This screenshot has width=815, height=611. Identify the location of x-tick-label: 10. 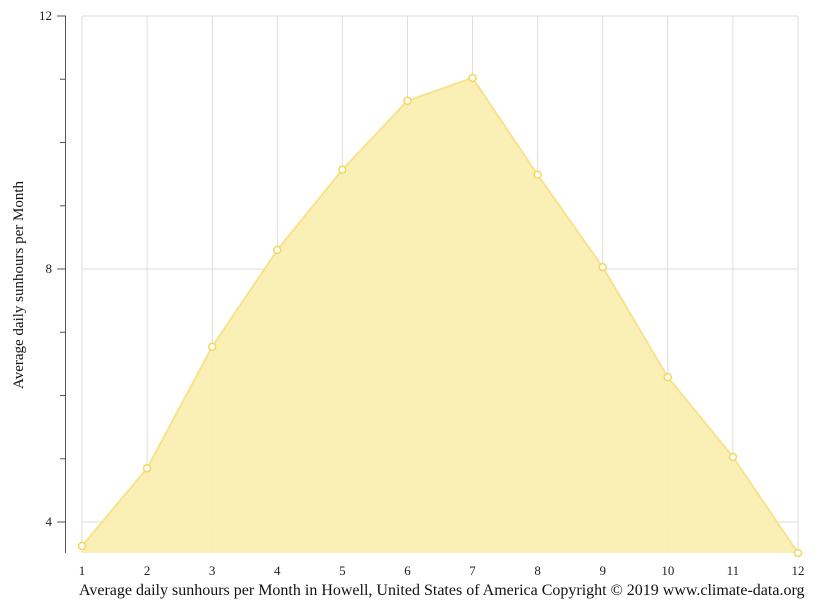
(667, 570).